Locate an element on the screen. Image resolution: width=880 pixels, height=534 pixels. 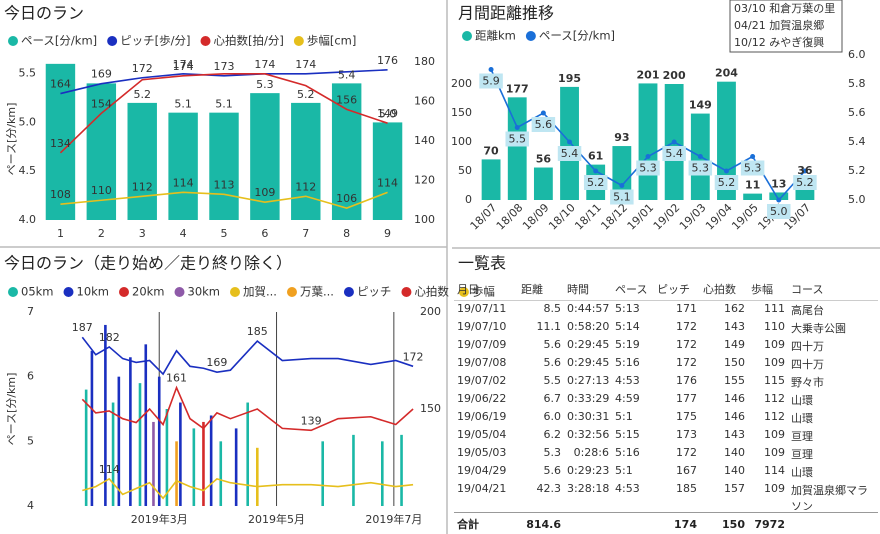
table-cell: 176 is located at coordinates (686, 380).